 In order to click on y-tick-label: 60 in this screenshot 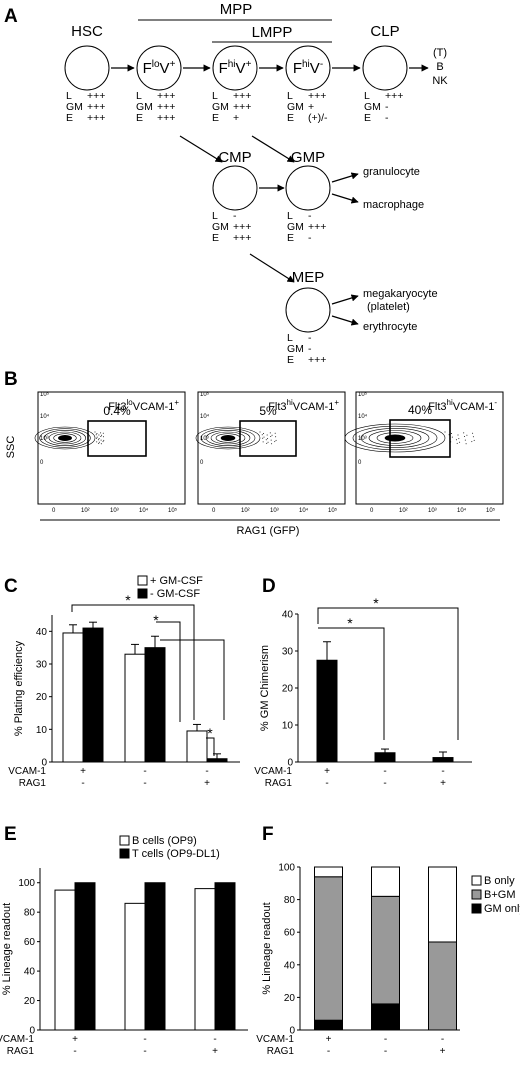, I will do `click(30, 942)`.